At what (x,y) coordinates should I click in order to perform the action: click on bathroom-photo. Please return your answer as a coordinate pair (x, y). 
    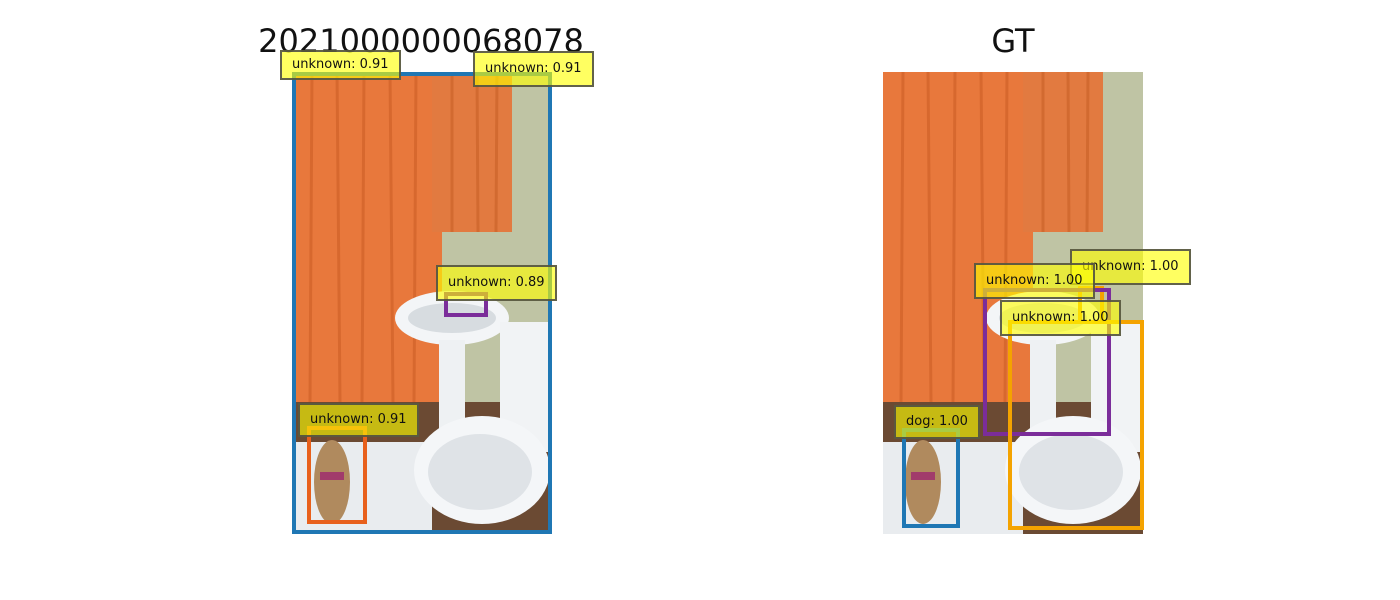
    Looking at the image, I should click on (422, 303).